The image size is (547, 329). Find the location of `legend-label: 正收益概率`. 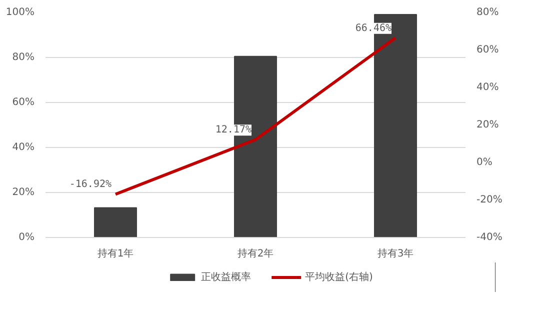

legend-label: 正收益概率 is located at coordinates (226, 277).